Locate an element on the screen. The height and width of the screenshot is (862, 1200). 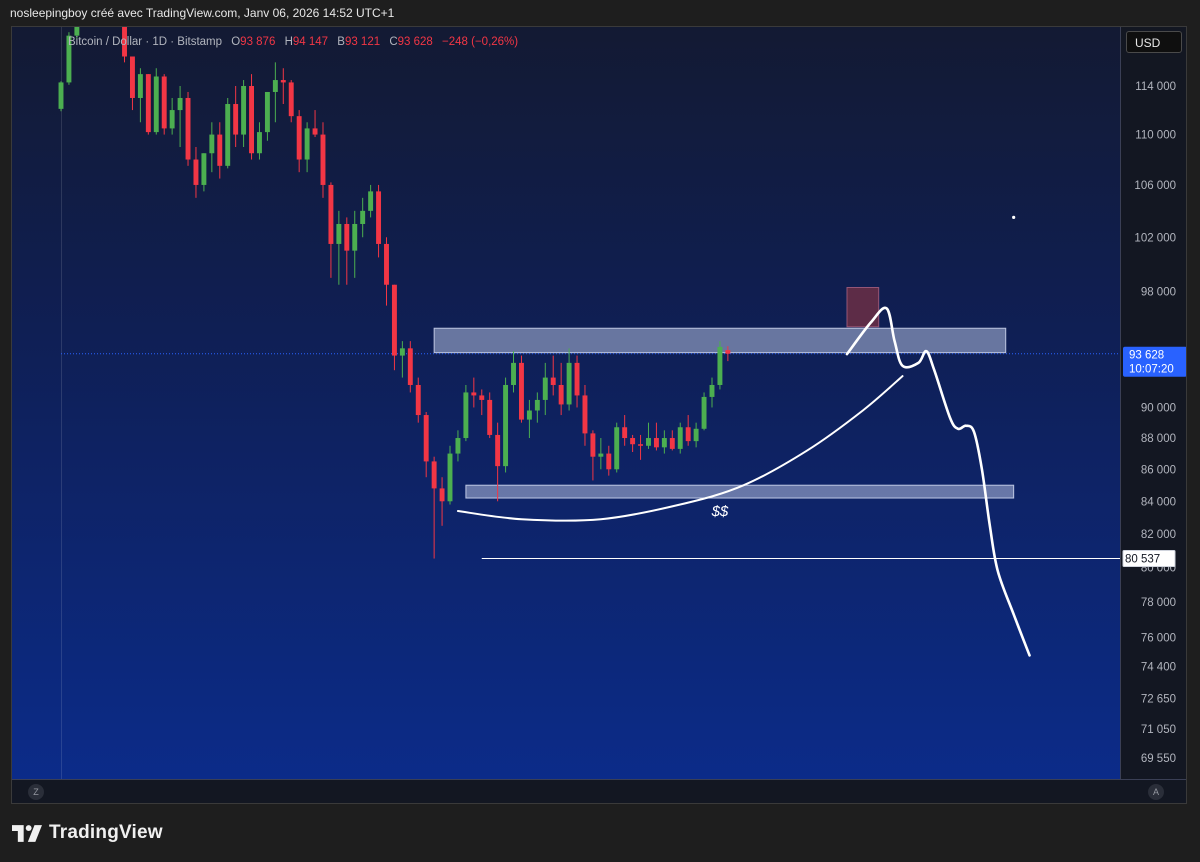
low-price-tag is located at coordinates (1149, 559).